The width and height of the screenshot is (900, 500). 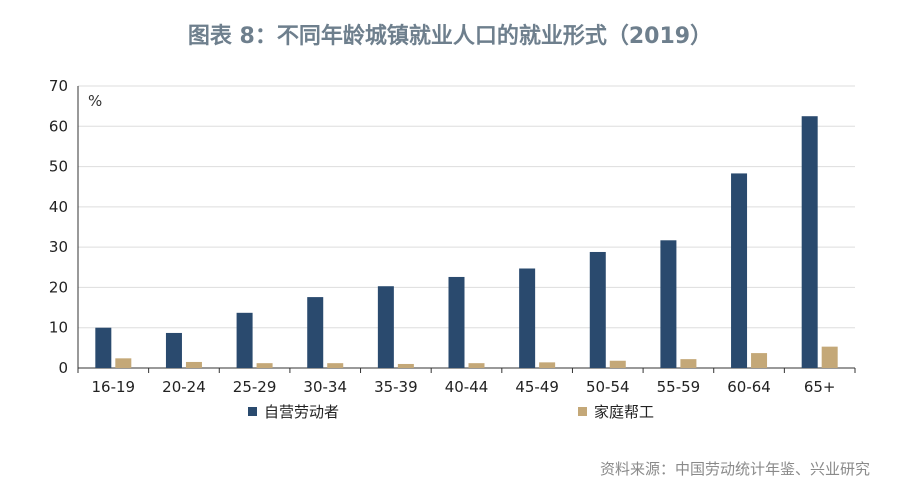 What do you see at coordinates (63, 368) in the screenshot?
I see `y-tick-label: 0` at bounding box center [63, 368].